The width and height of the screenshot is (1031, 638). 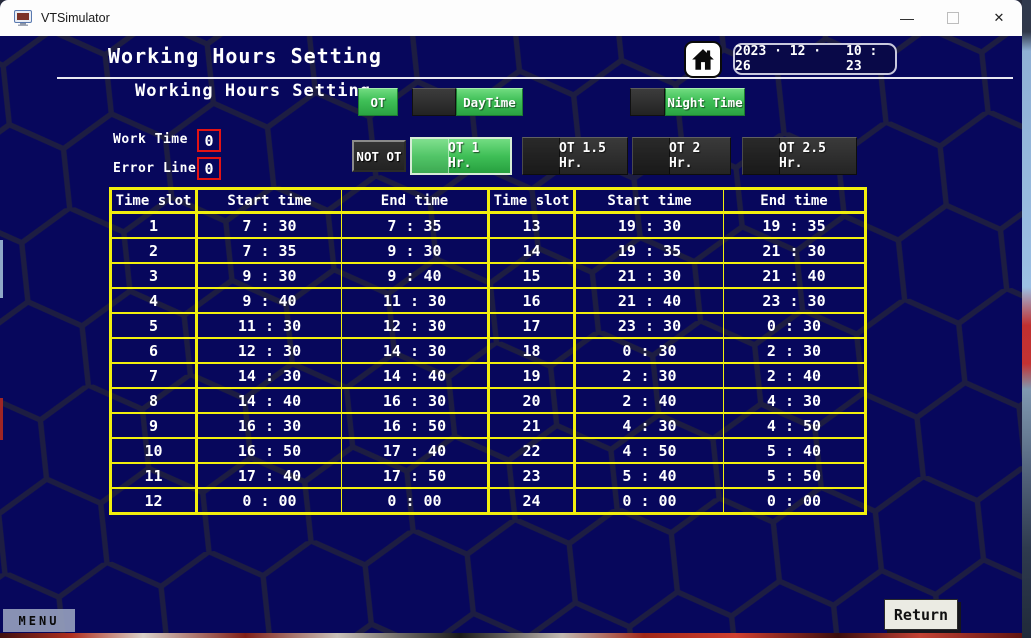 What do you see at coordinates (687, 102) in the screenshot?
I see `nighttime-toggle-button: Night Time` at bounding box center [687, 102].